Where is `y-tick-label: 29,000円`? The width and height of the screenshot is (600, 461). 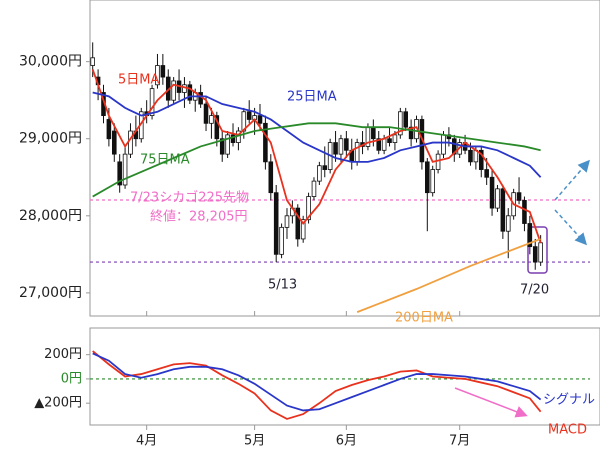
y-tick-label: 29,000円 is located at coordinates (50, 139).